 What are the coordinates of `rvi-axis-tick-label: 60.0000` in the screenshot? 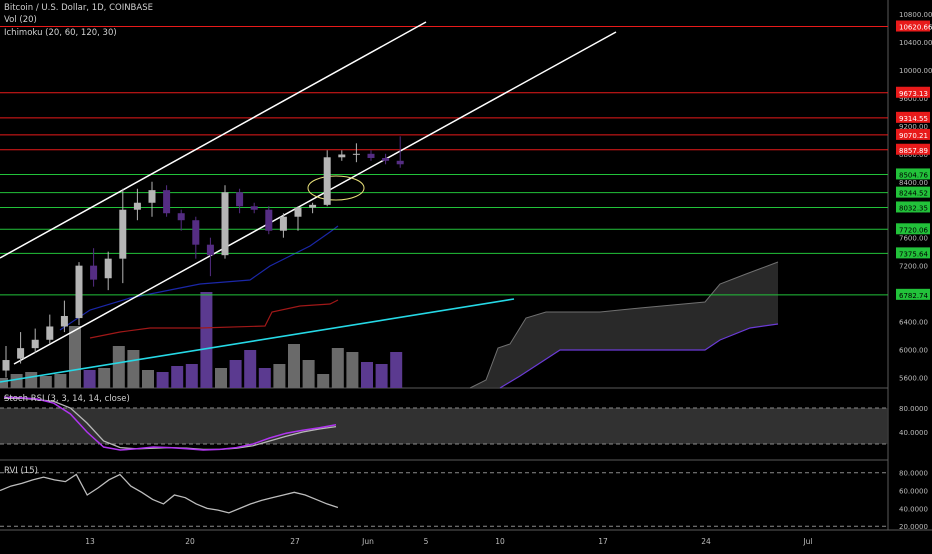 It's located at (913, 492).